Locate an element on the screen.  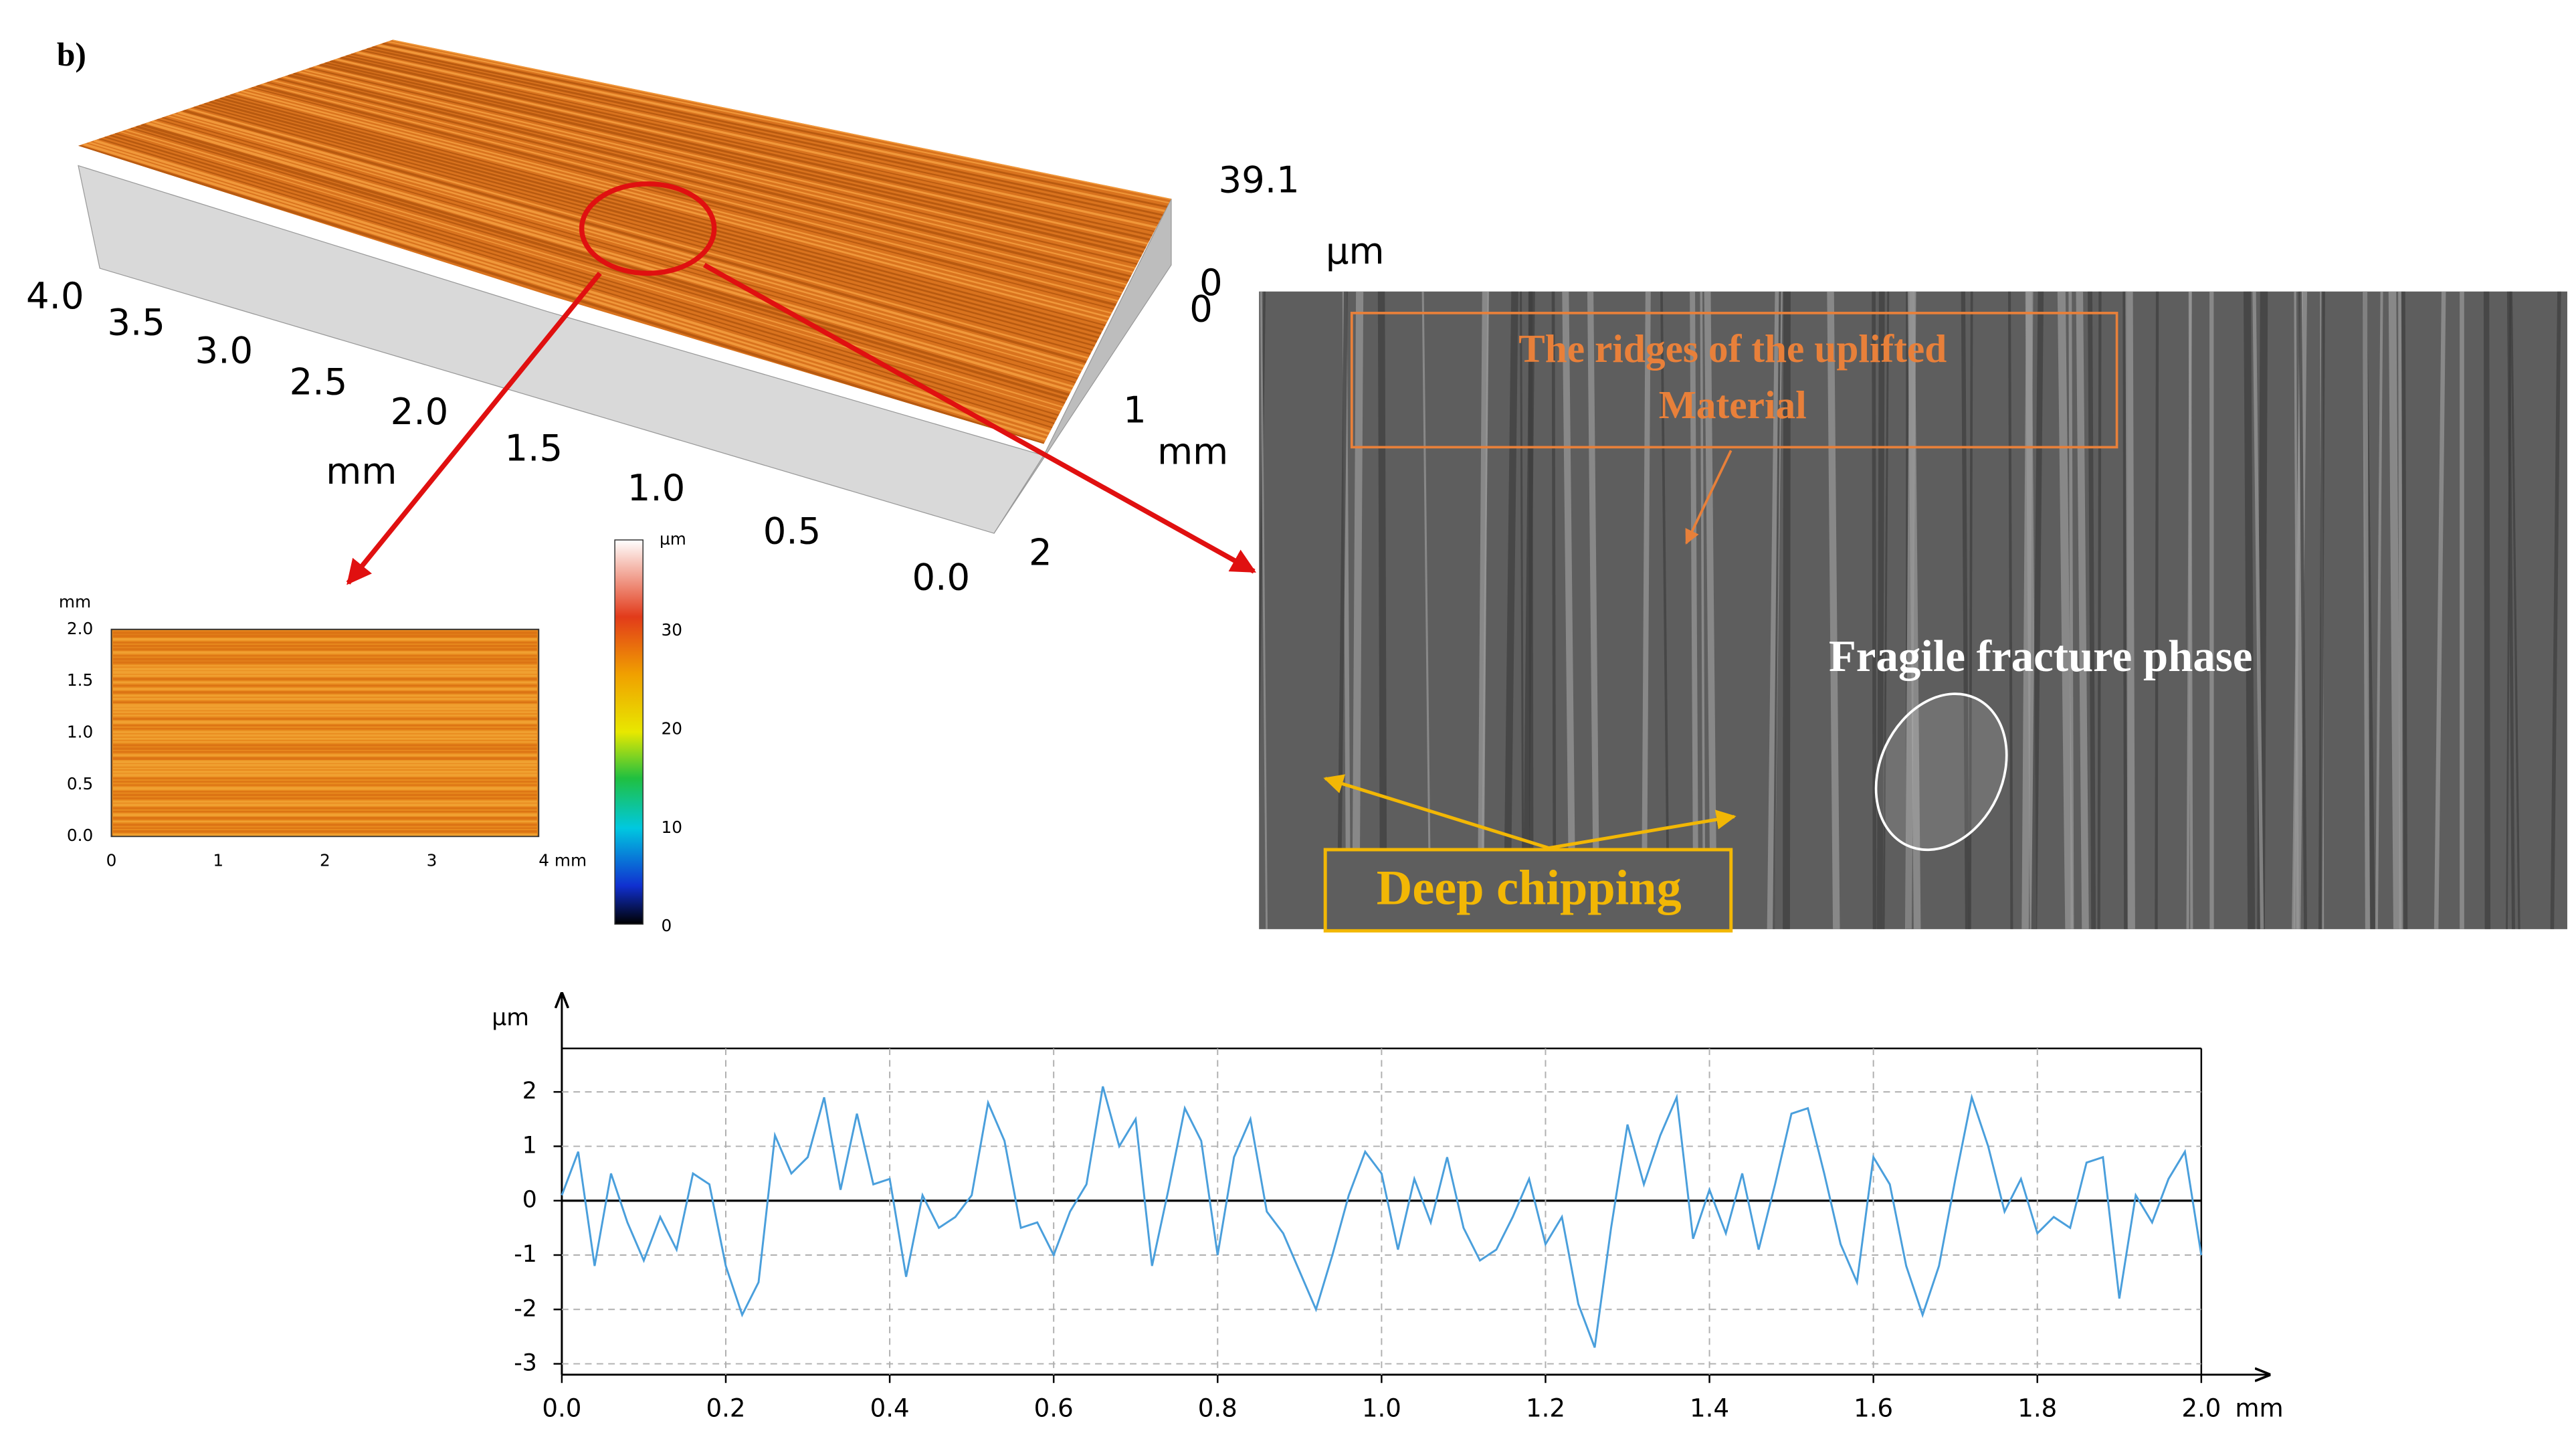
panel-label: b) is located at coordinates (71, 54).